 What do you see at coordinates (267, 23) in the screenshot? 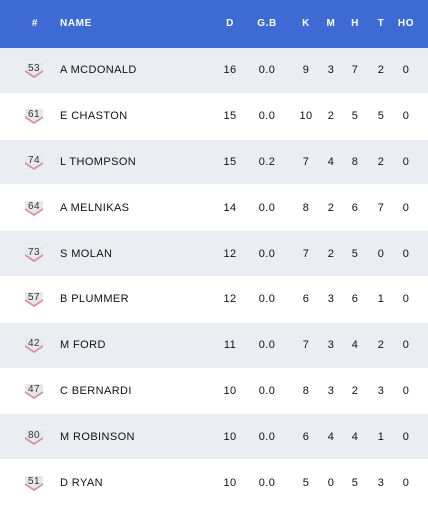
I see `header-gb: G.B` at bounding box center [267, 23].